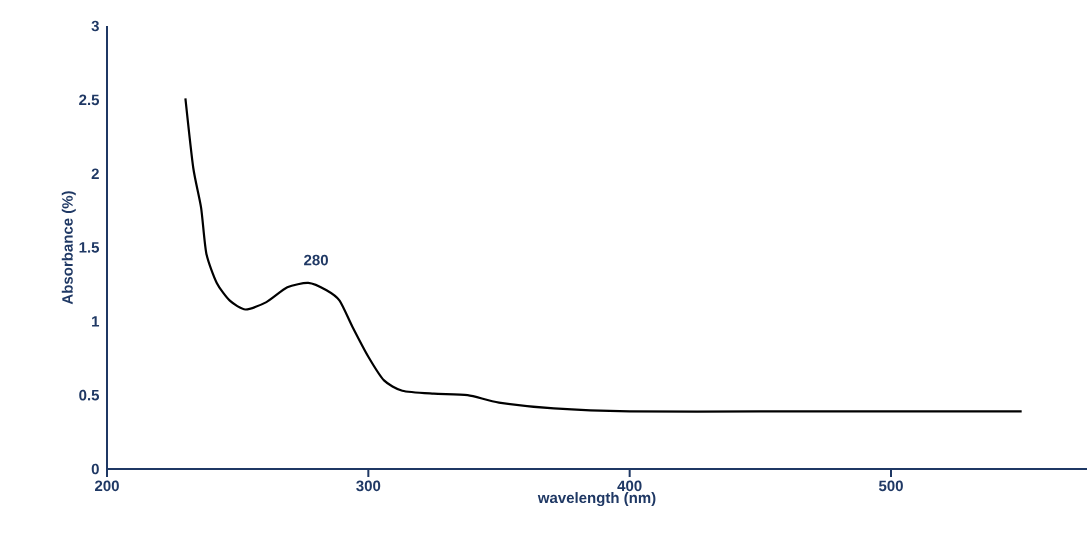  What do you see at coordinates (95, 173) in the screenshot?
I see `y-tick-label: 2` at bounding box center [95, 173].